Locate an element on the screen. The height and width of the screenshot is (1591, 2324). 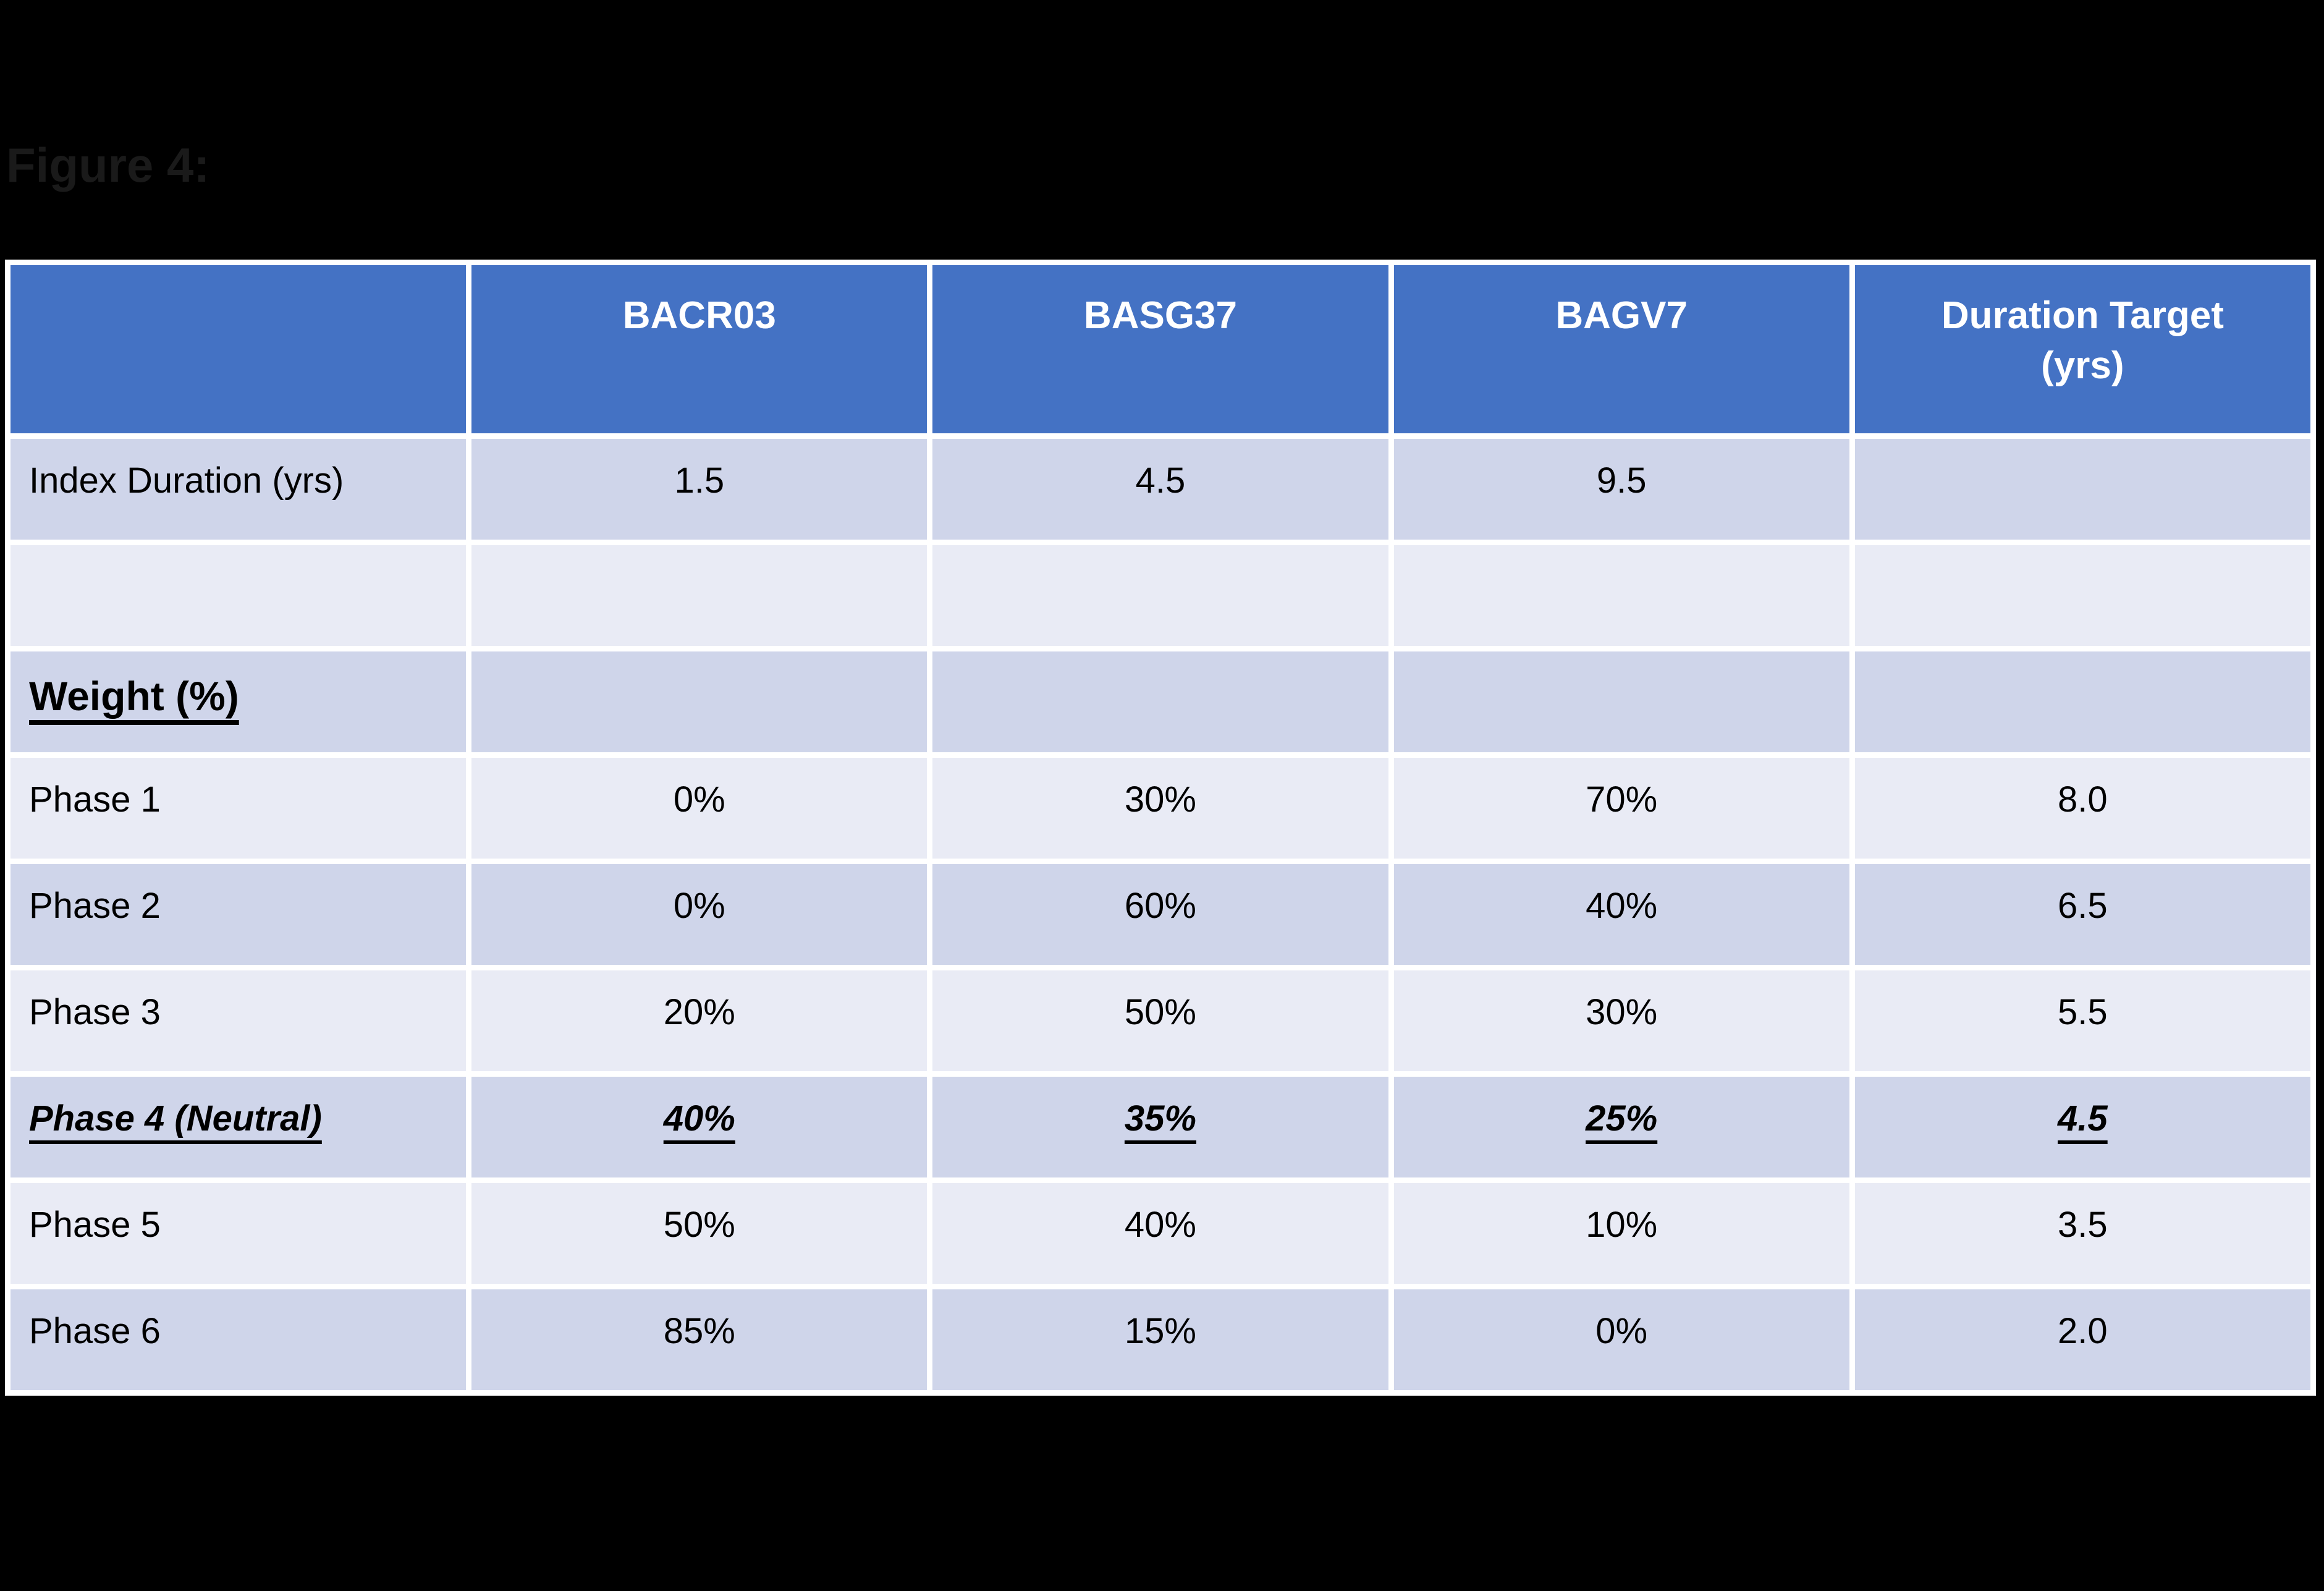
cell-index-duration-bagv7: 9.5 is located at coordinates (1621, 490).